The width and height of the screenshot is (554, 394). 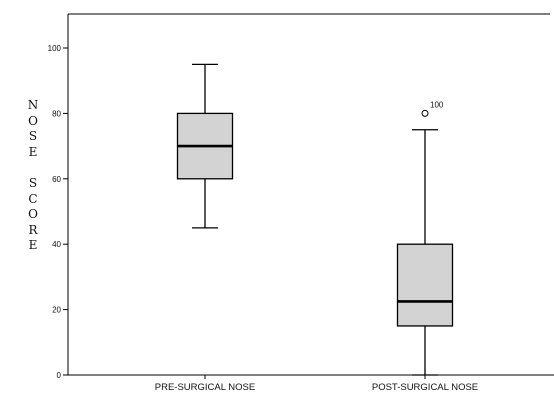 I want to click on y-tick-label: 0, so click(x=59, y=375).